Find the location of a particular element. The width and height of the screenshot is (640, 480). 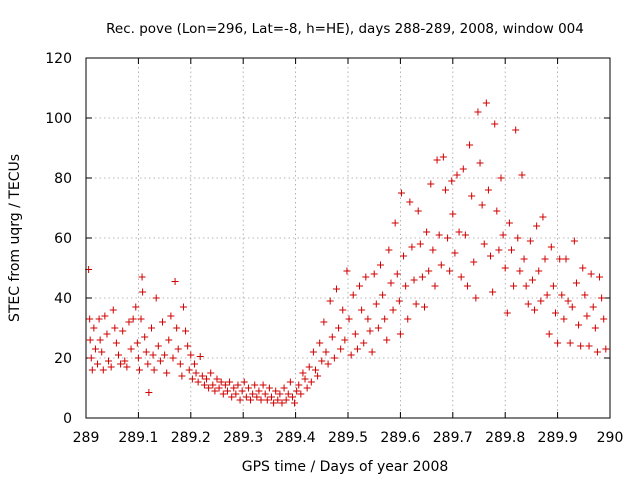

y-tick-label: 80 is located at coordinates (63, 179).